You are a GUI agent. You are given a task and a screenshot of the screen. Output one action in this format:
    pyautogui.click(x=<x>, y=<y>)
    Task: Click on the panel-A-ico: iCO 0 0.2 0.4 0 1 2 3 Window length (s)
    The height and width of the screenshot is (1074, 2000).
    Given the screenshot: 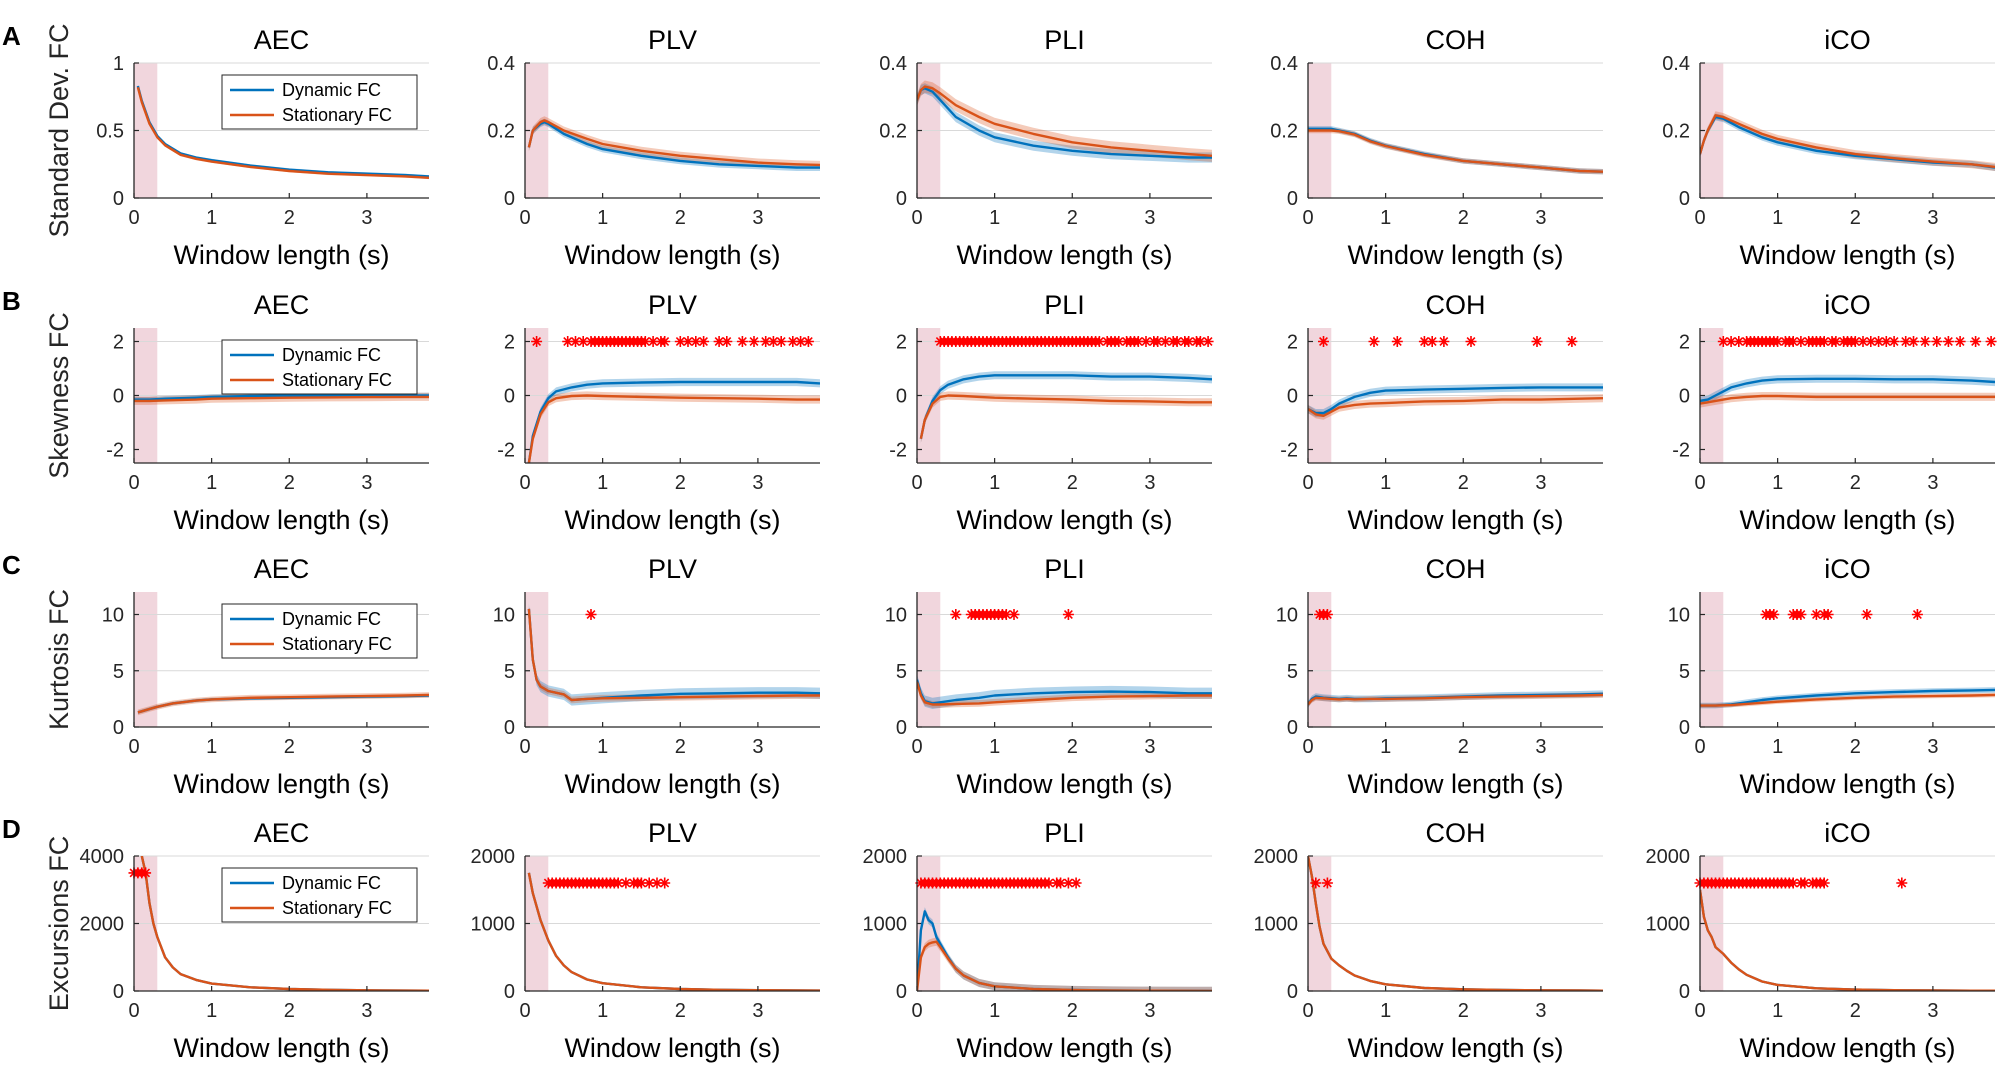 What is the action you would take?
    pyautogui.click(x=1828, y=147)
    